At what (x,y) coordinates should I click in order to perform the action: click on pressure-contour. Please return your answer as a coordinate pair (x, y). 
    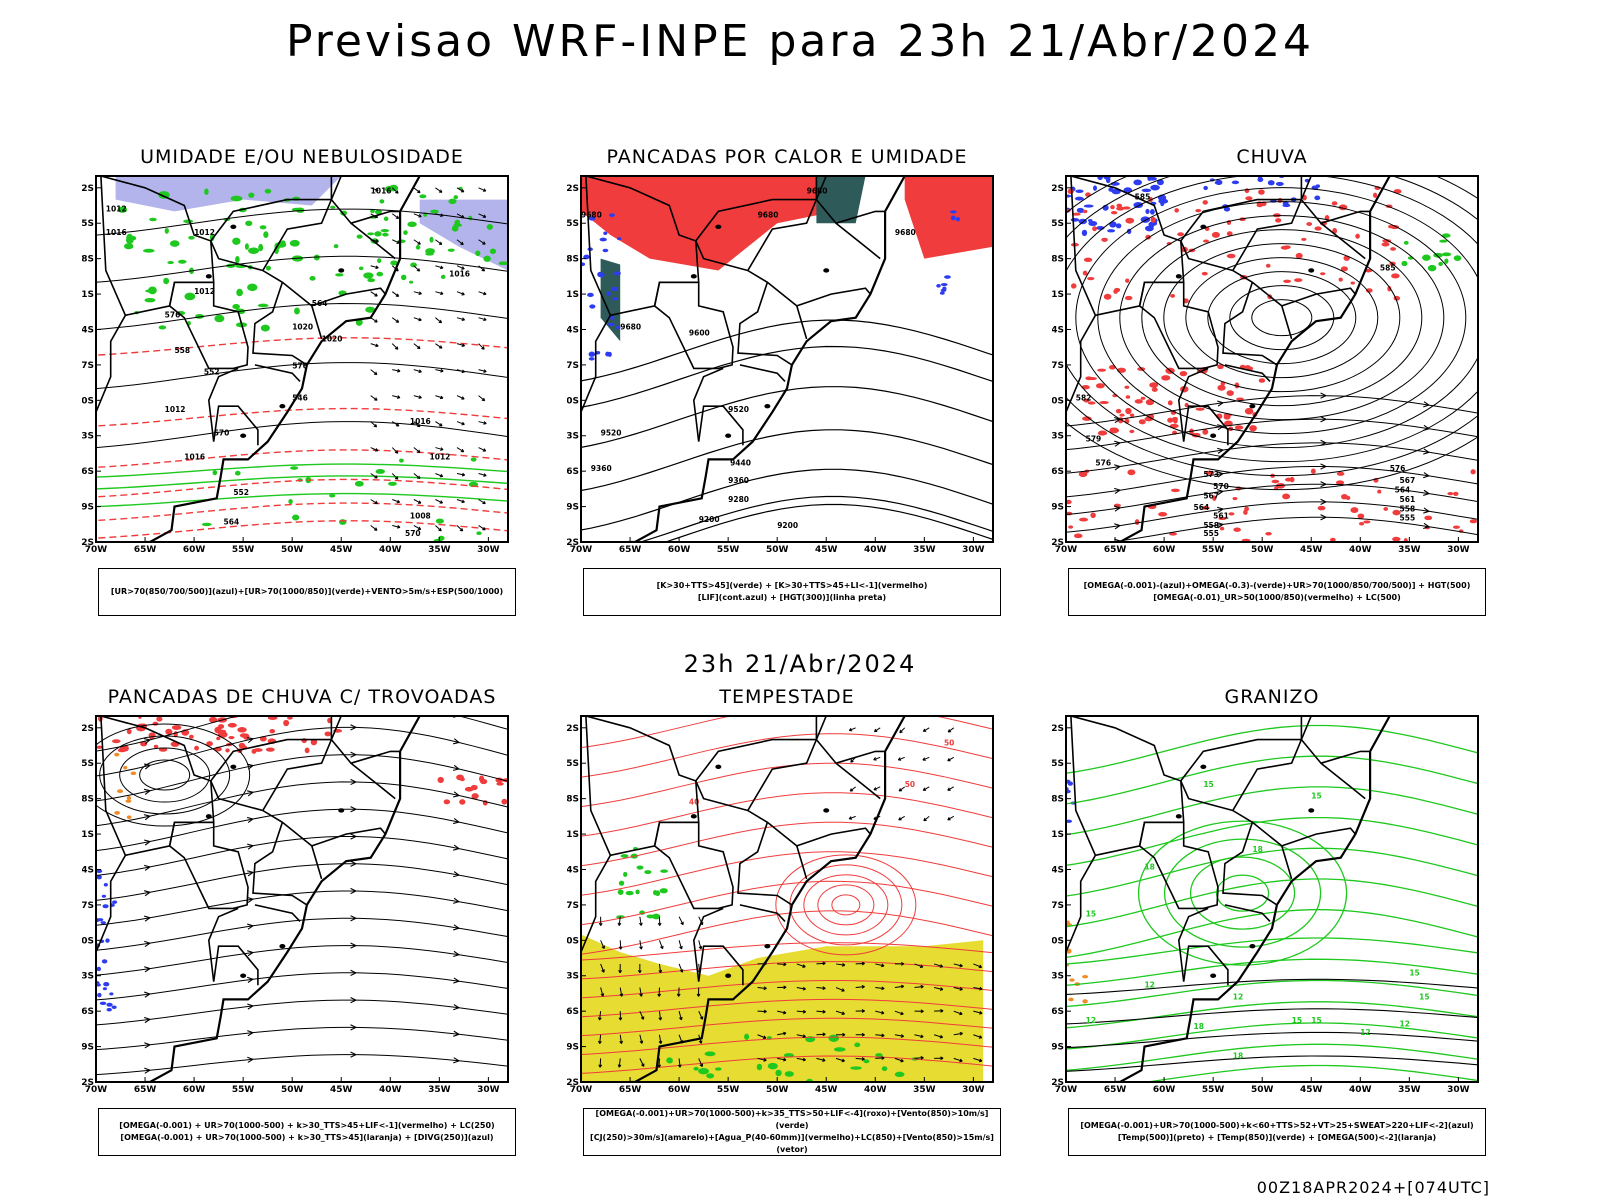
    Looking at the image, I should click on (302, 376).